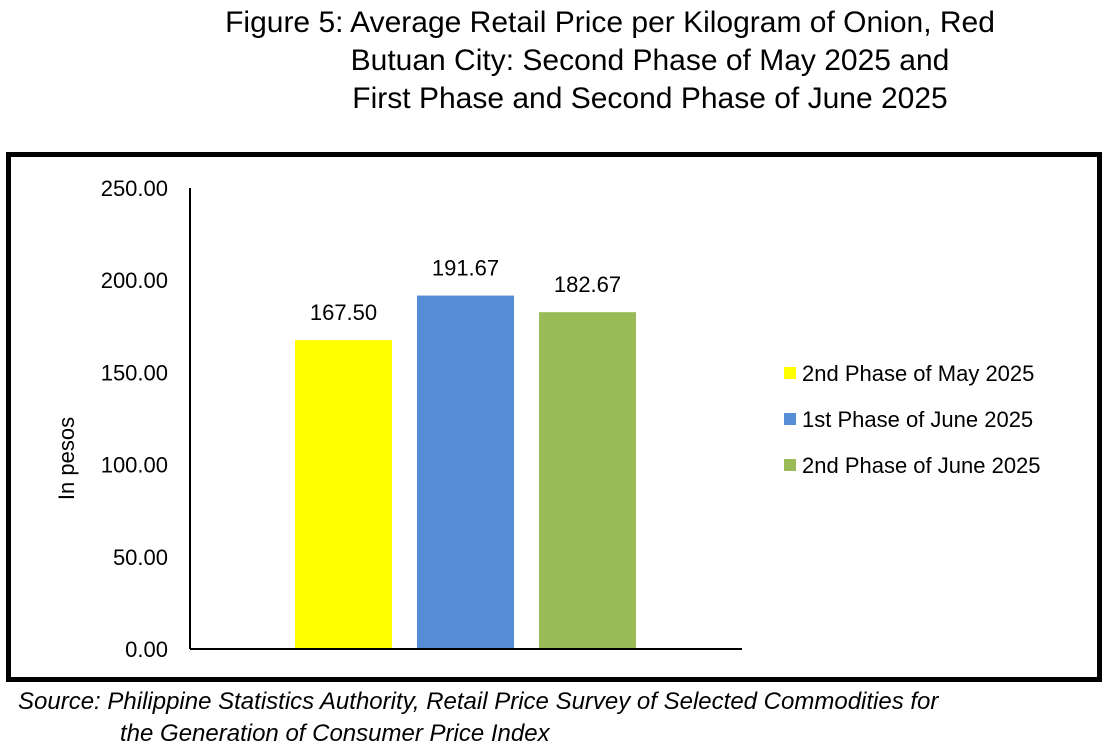 The width and height of the screenshot is (1110, 755). Describe the element at coordinates (343, 312) in the screenshot. I see `bar-value-label: 167.50` at that location.